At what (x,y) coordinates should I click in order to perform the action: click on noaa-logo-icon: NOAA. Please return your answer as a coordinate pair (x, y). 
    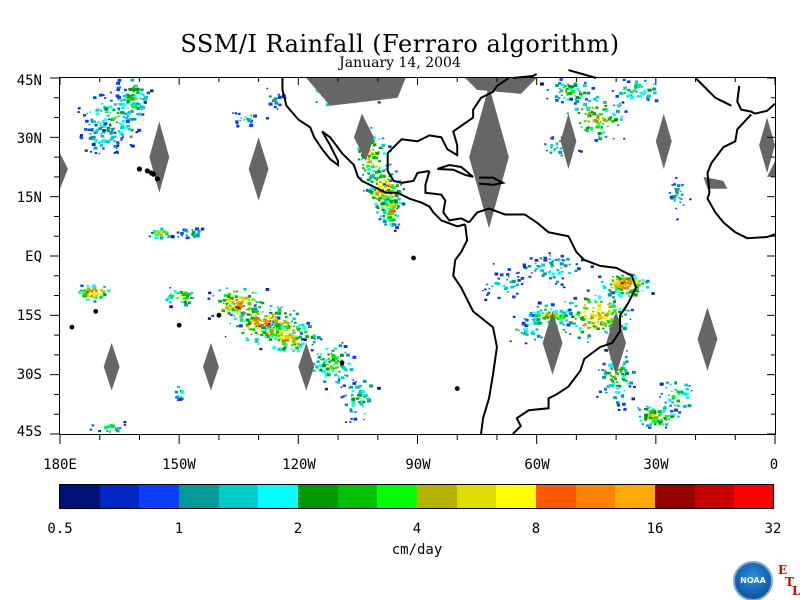
    Looking at the image, I should click on (753, 580).